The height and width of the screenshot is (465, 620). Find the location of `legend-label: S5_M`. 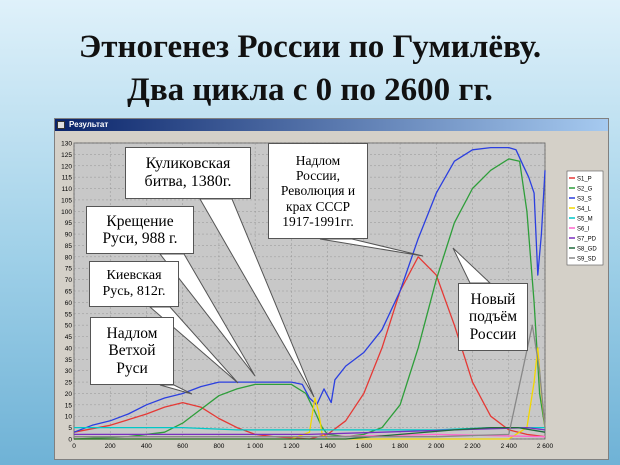

legend-label: S5_M is located at coordinates (585, 219).